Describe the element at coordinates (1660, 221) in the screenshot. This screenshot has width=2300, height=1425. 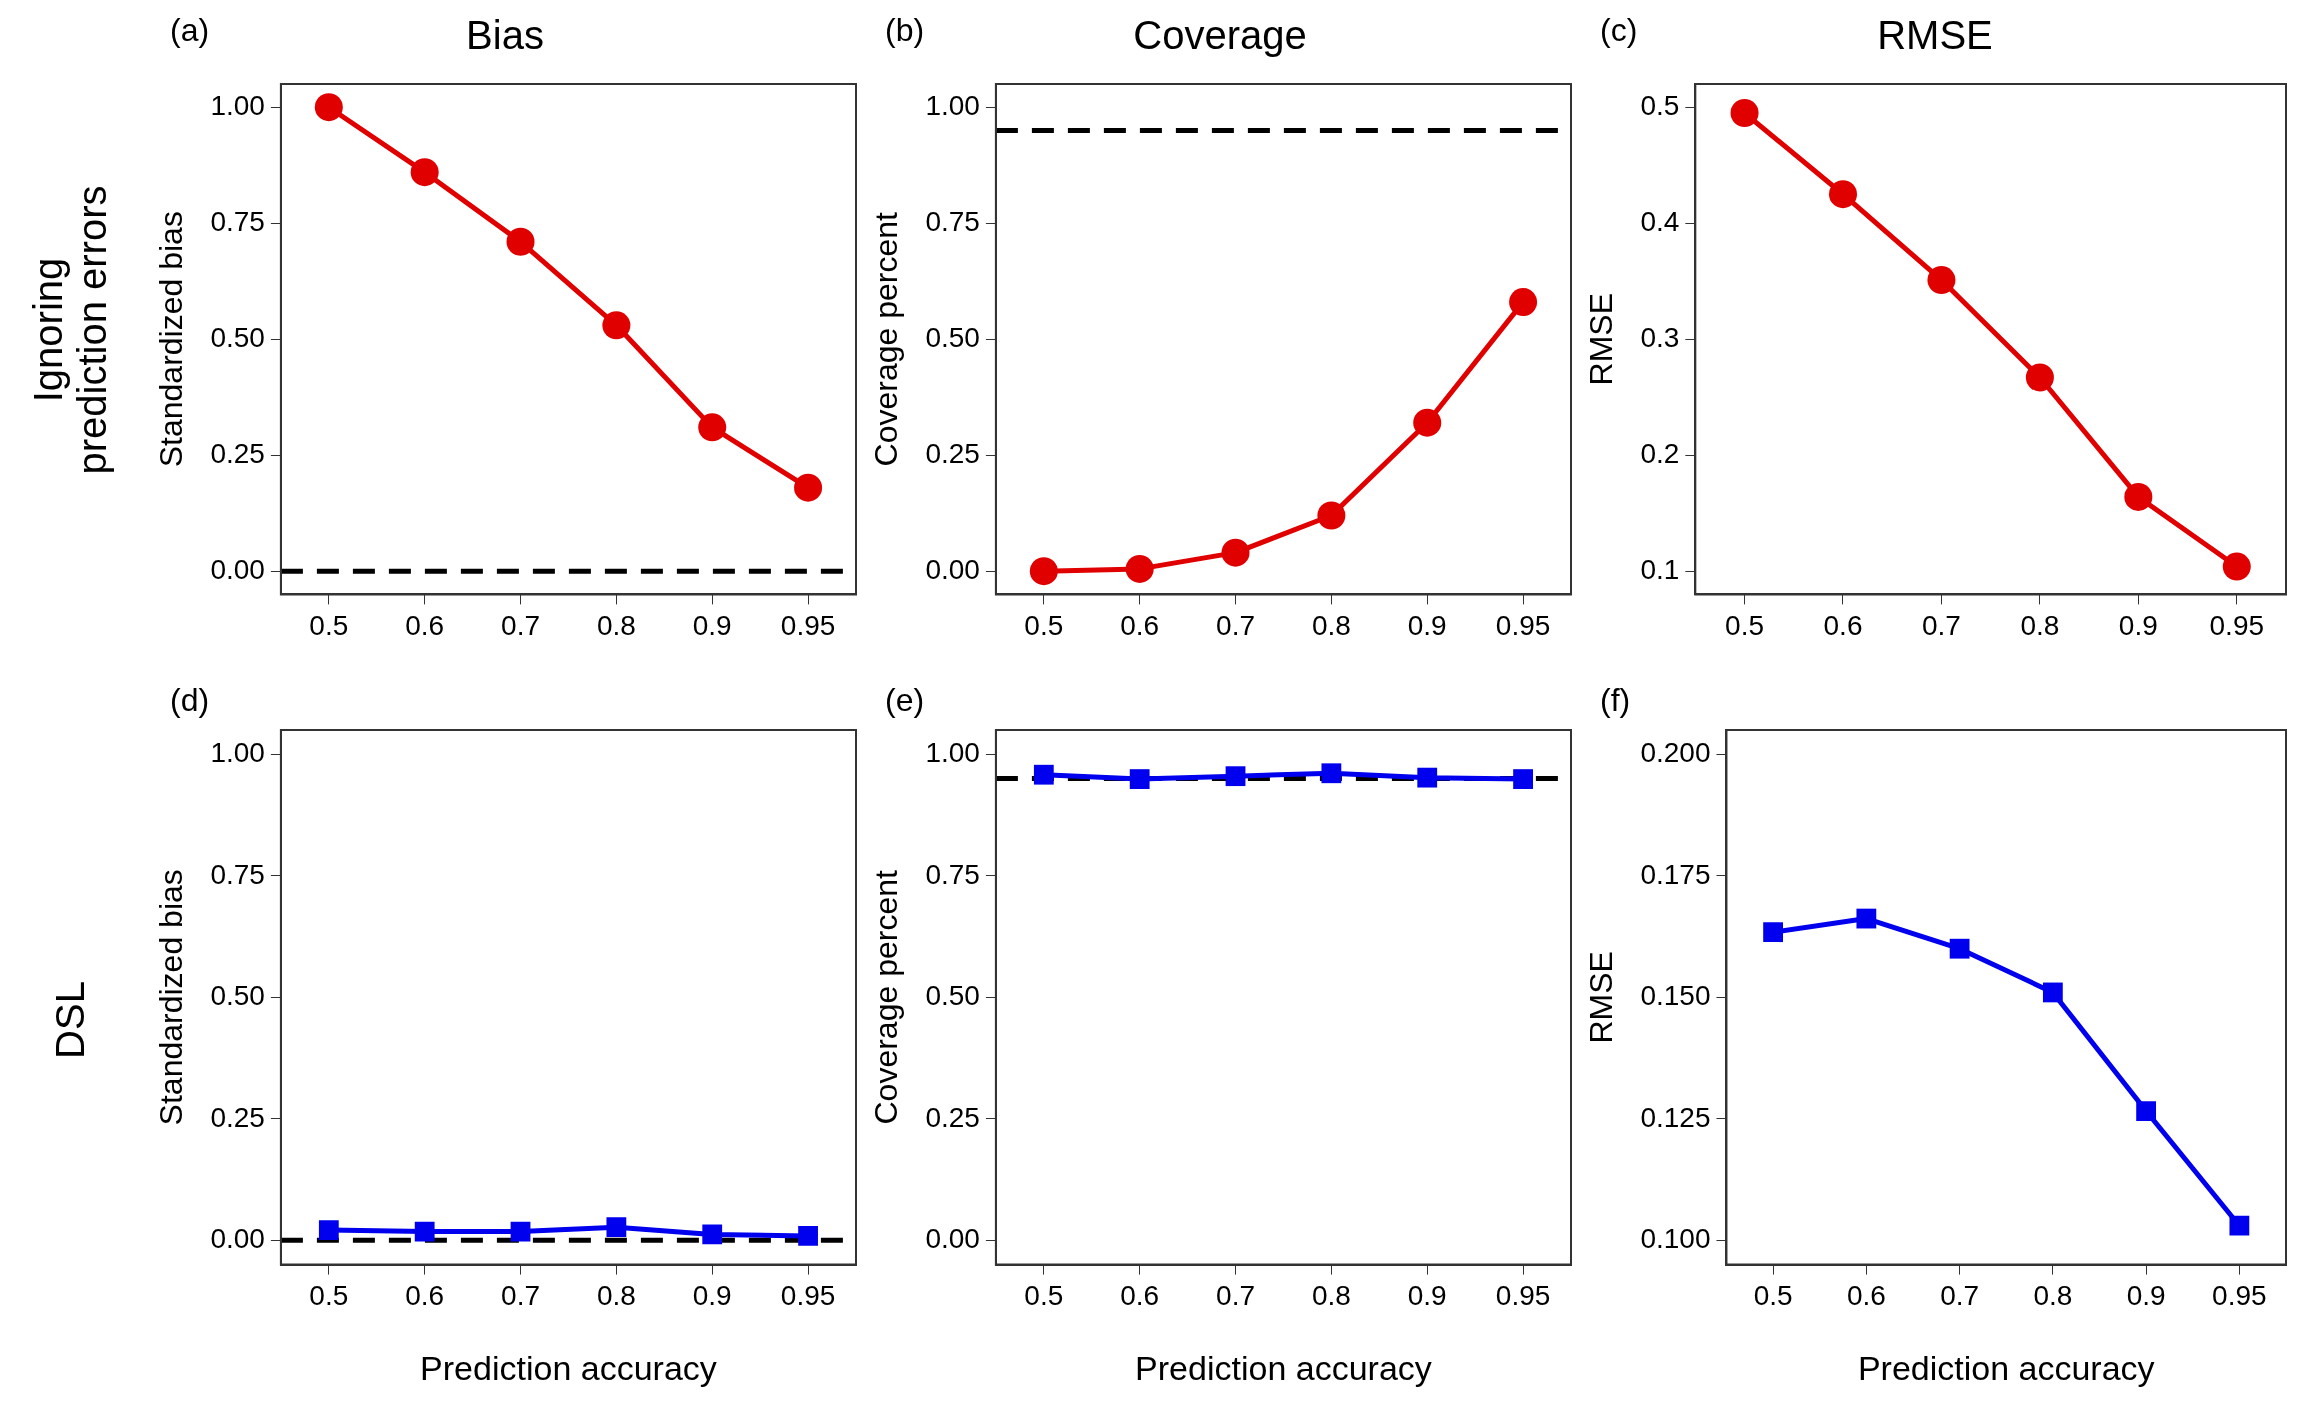
I see `y-tick-label: 0.4` at that location.